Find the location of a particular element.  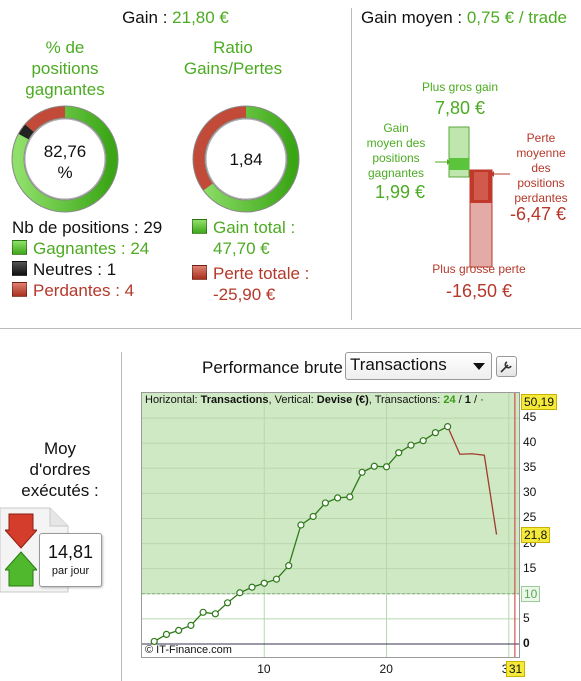

chart-header-part: , Transactions: is located at coordinates (406, 400).